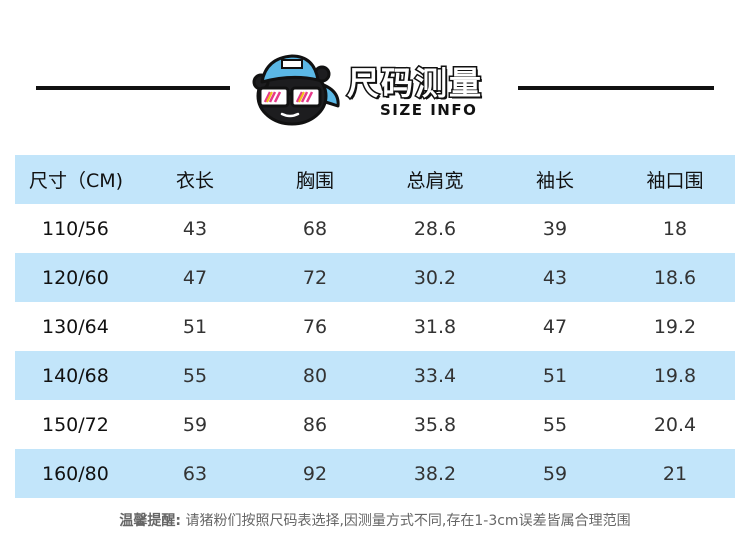 The height and width of the screenshot is (558, 750). I want to click on header-sleeve: 袖长, so click(554, 181).